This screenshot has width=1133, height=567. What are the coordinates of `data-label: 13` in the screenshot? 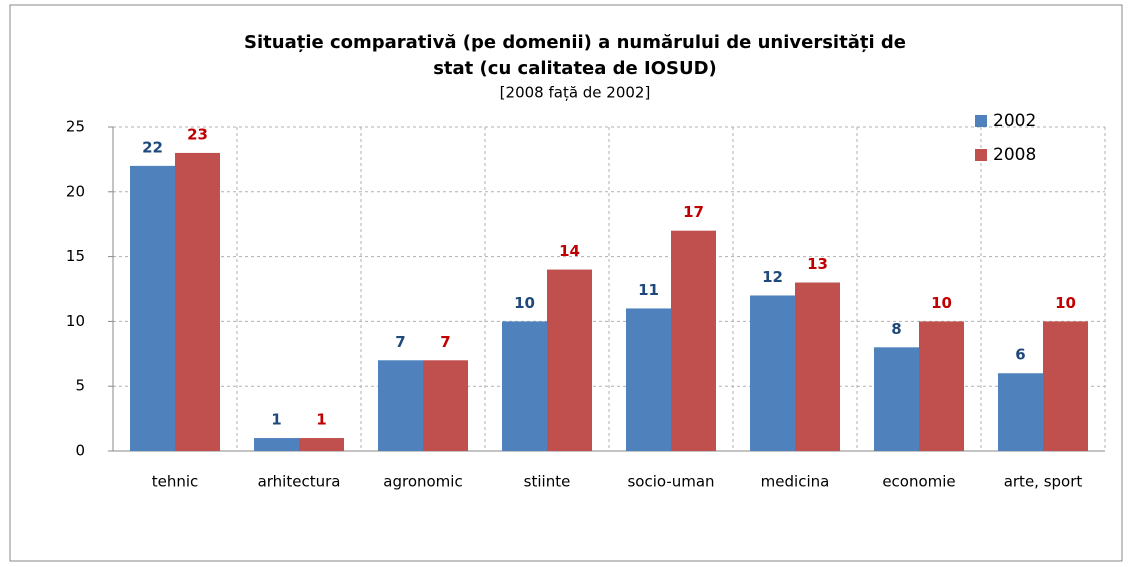 It's located at (817, 264).